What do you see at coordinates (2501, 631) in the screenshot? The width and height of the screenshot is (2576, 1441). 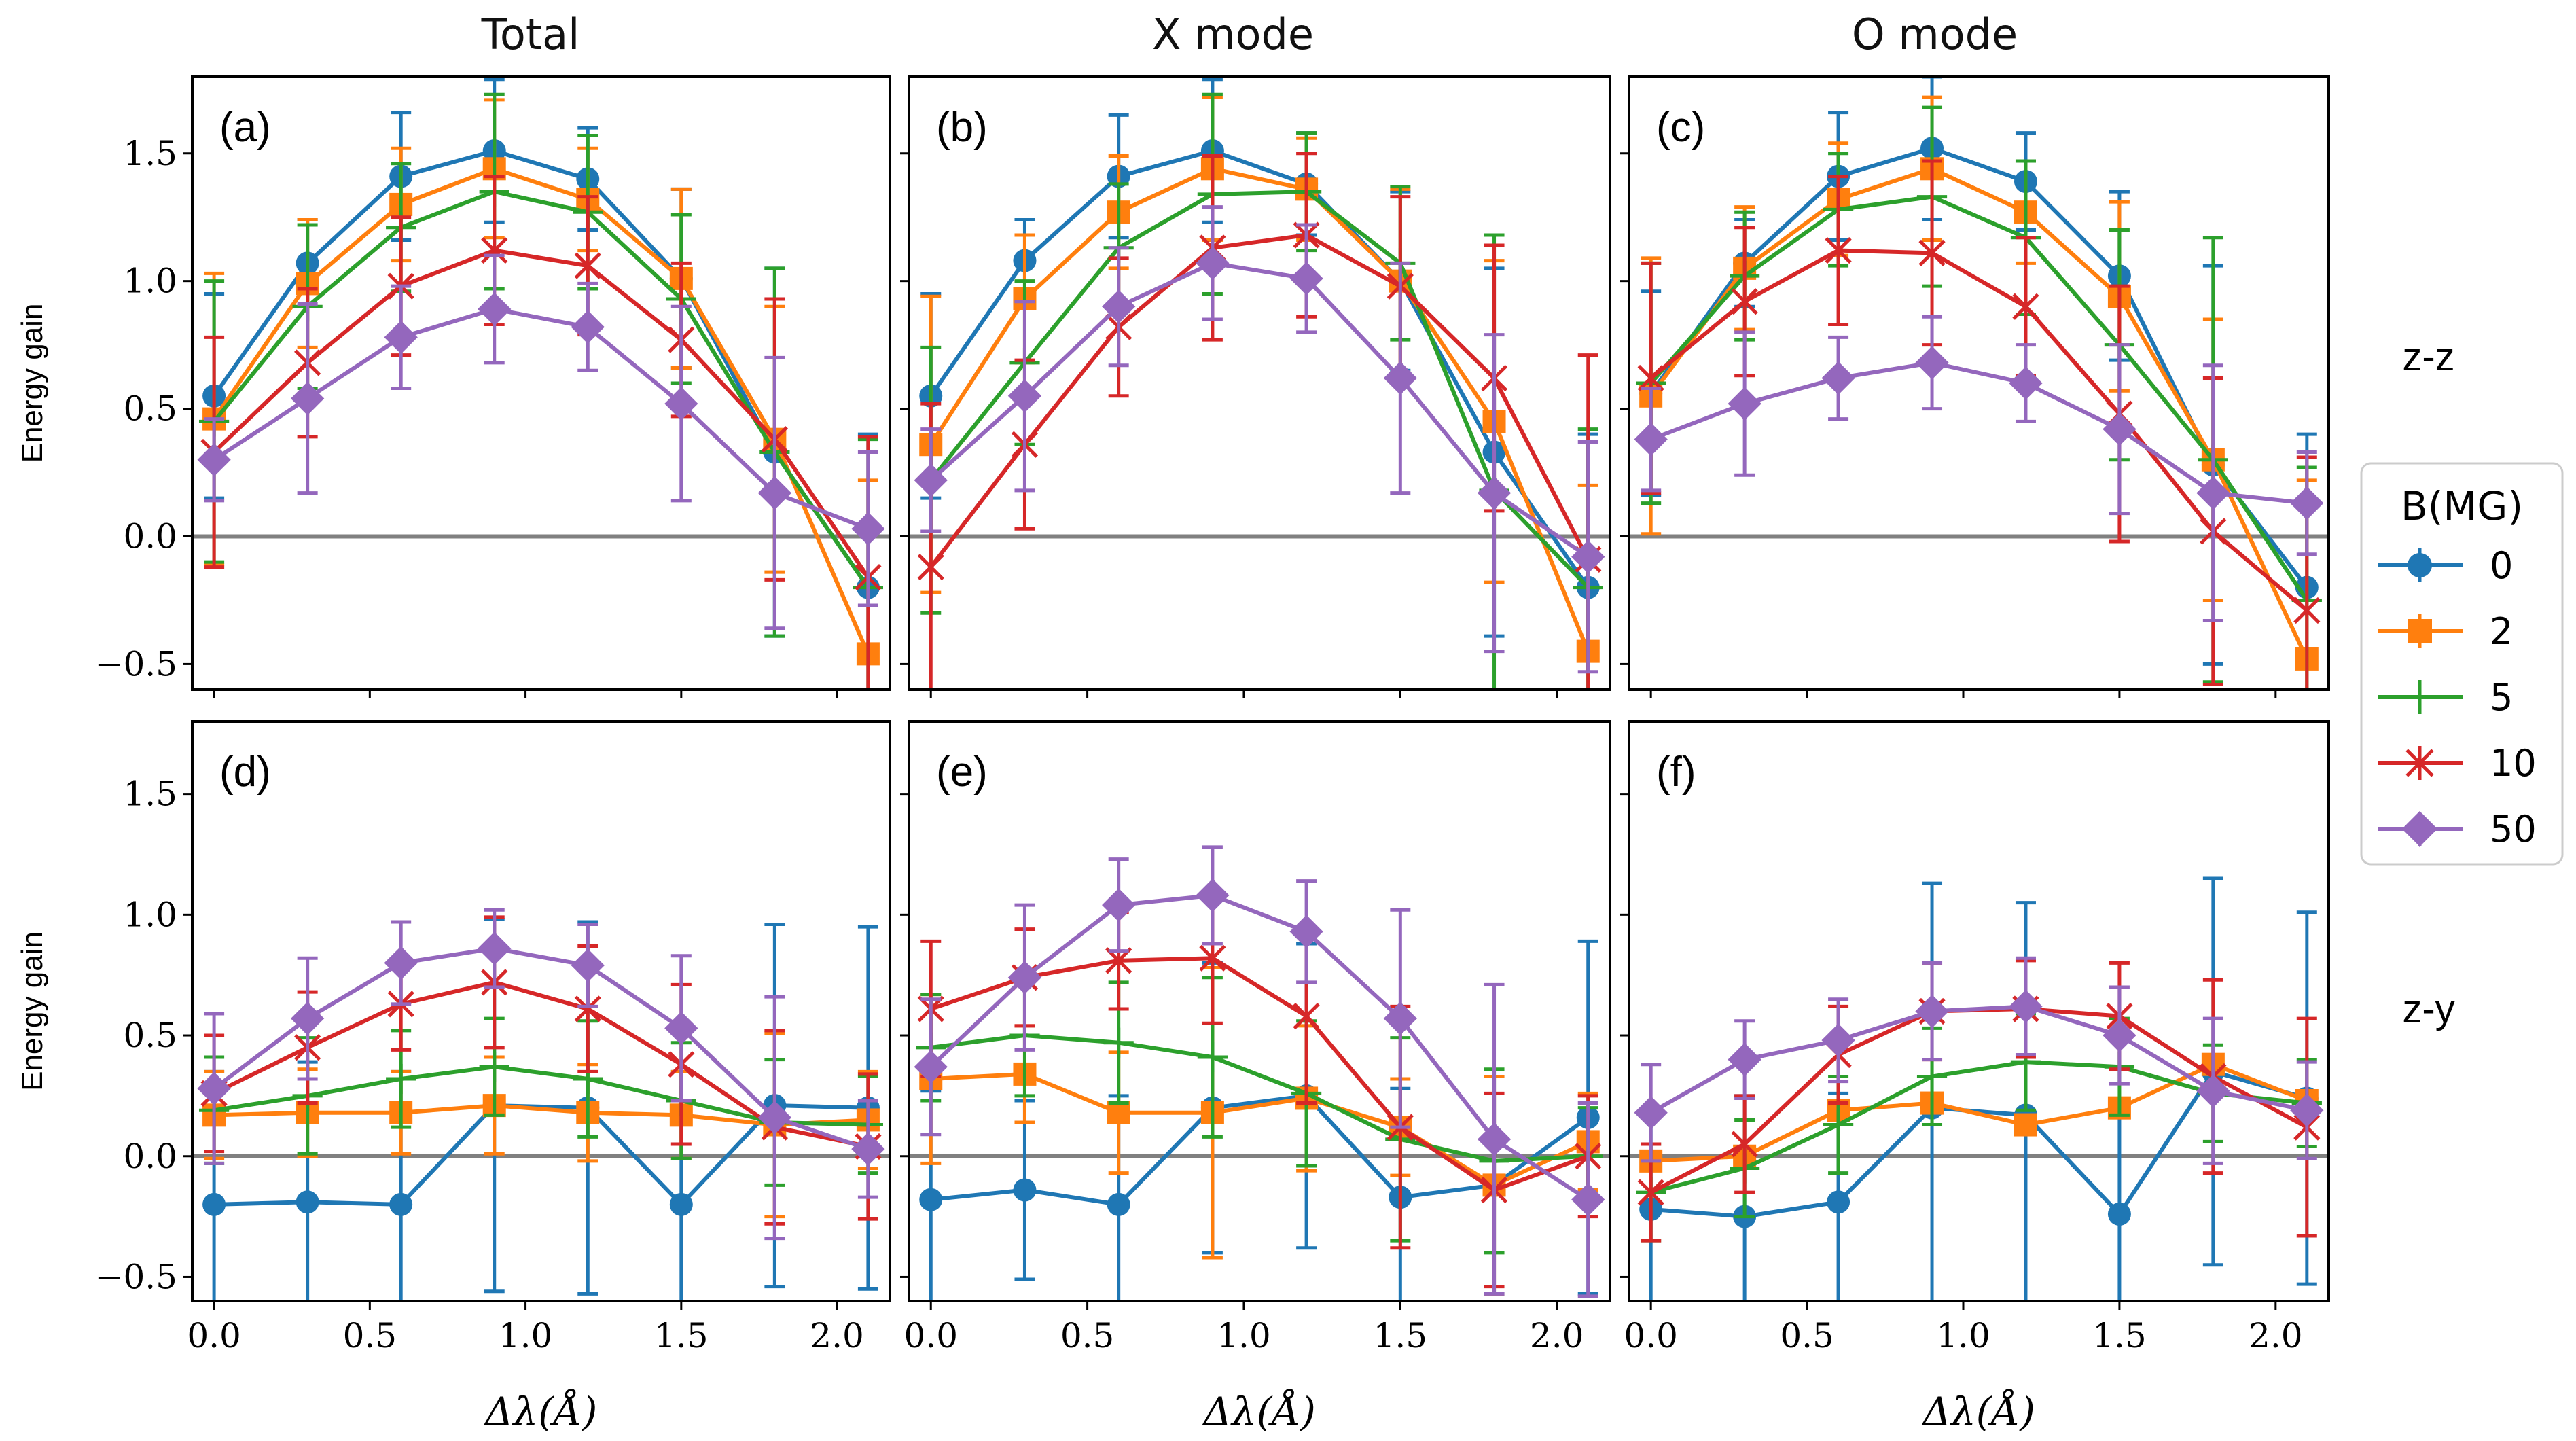 I see `legend-label: 2` at bounding box center [2501, 631].